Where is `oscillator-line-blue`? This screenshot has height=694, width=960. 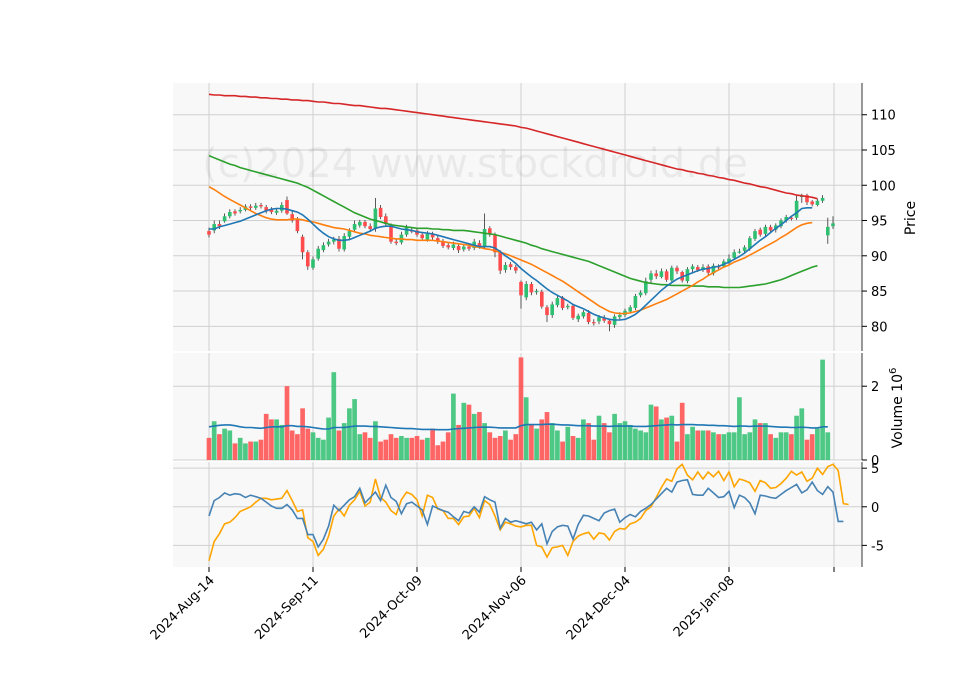
oscillator-line-blue is located at coordinates (526, 513).